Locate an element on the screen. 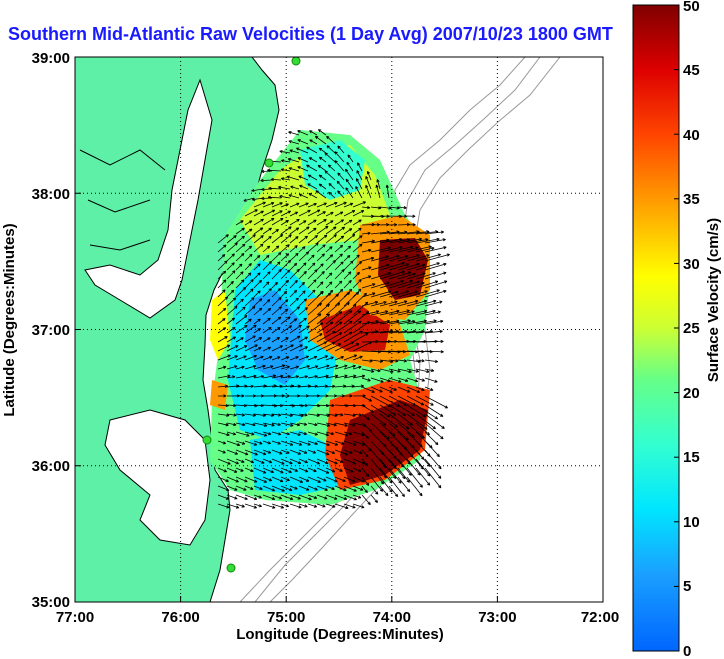 Image resolution: width=724 pixels, height=659 pixels. x-axis-label: Longitude (Degrees:Minutes) is located at coordinates (340, 634).